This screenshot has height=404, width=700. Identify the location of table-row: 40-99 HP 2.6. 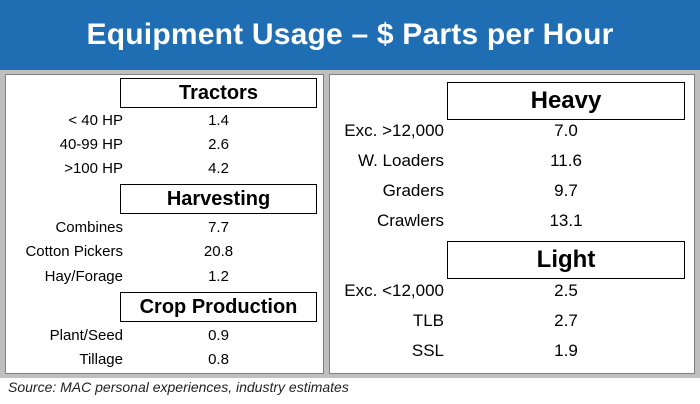
(164, 148).